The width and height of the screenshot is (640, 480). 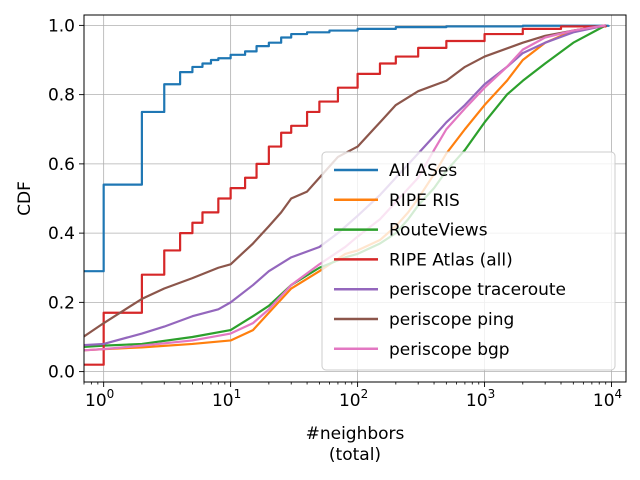 I want to click on x-axis-ticks: 10⁰ 10¹ 10² 10³ 10⁴, so click(x=352, y=396).